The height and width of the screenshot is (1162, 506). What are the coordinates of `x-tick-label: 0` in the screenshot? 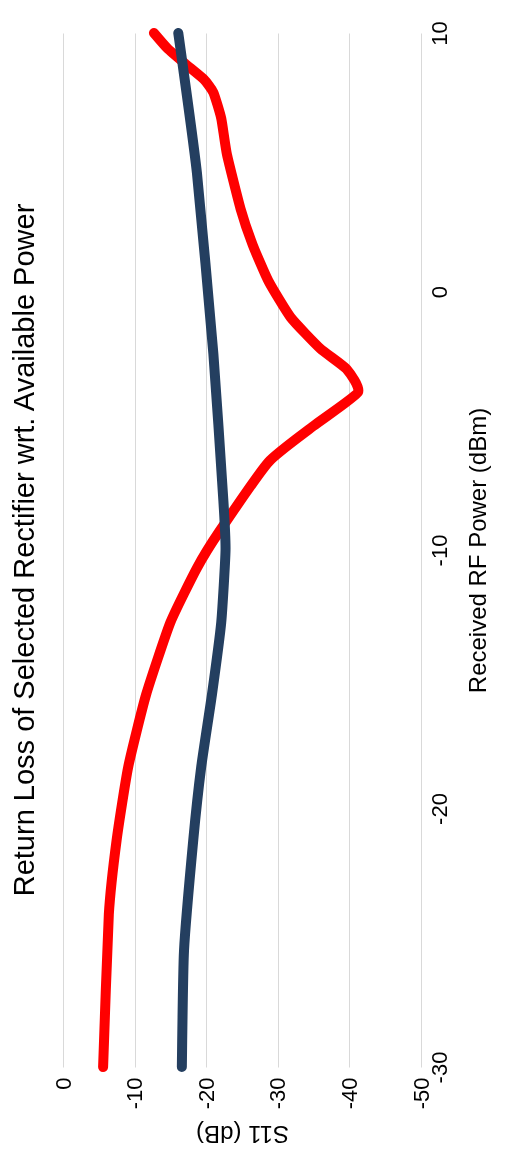 It's located at (63, 1083).